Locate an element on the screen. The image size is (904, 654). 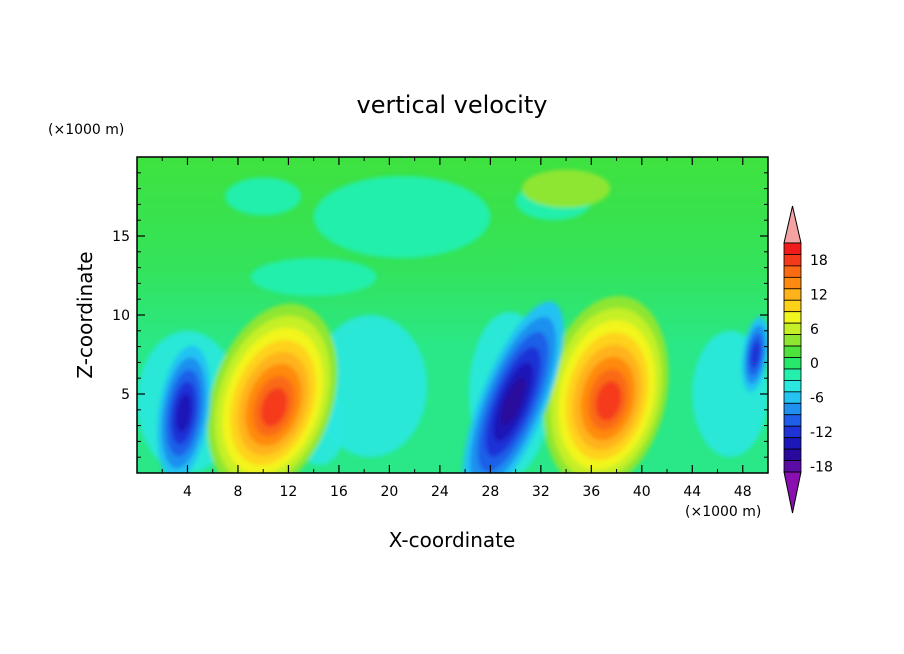
y-tick-label: 10 is located at coordinates (121, 316).